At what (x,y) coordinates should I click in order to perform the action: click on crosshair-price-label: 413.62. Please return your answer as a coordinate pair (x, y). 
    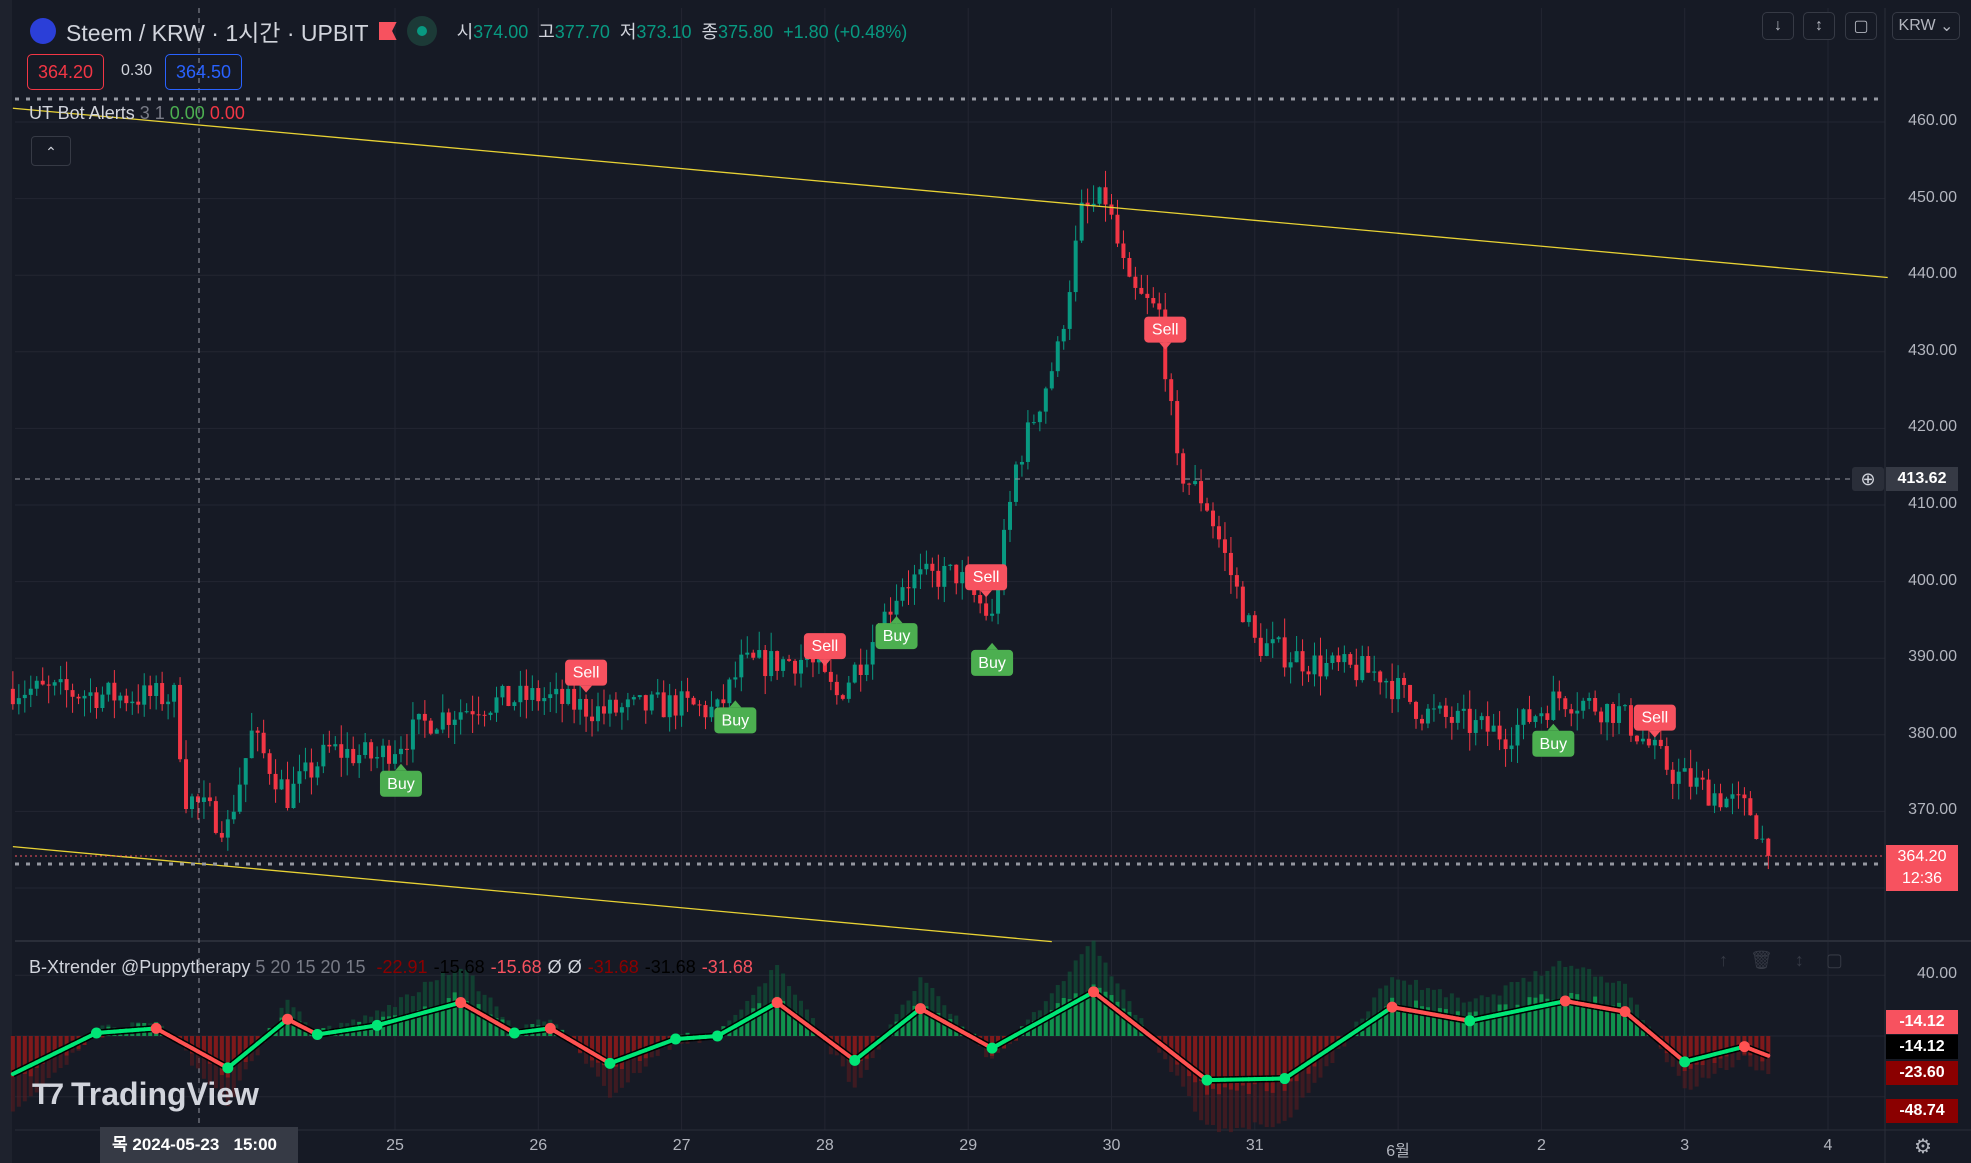
    Looking at the image, I should click on (1922, 479).